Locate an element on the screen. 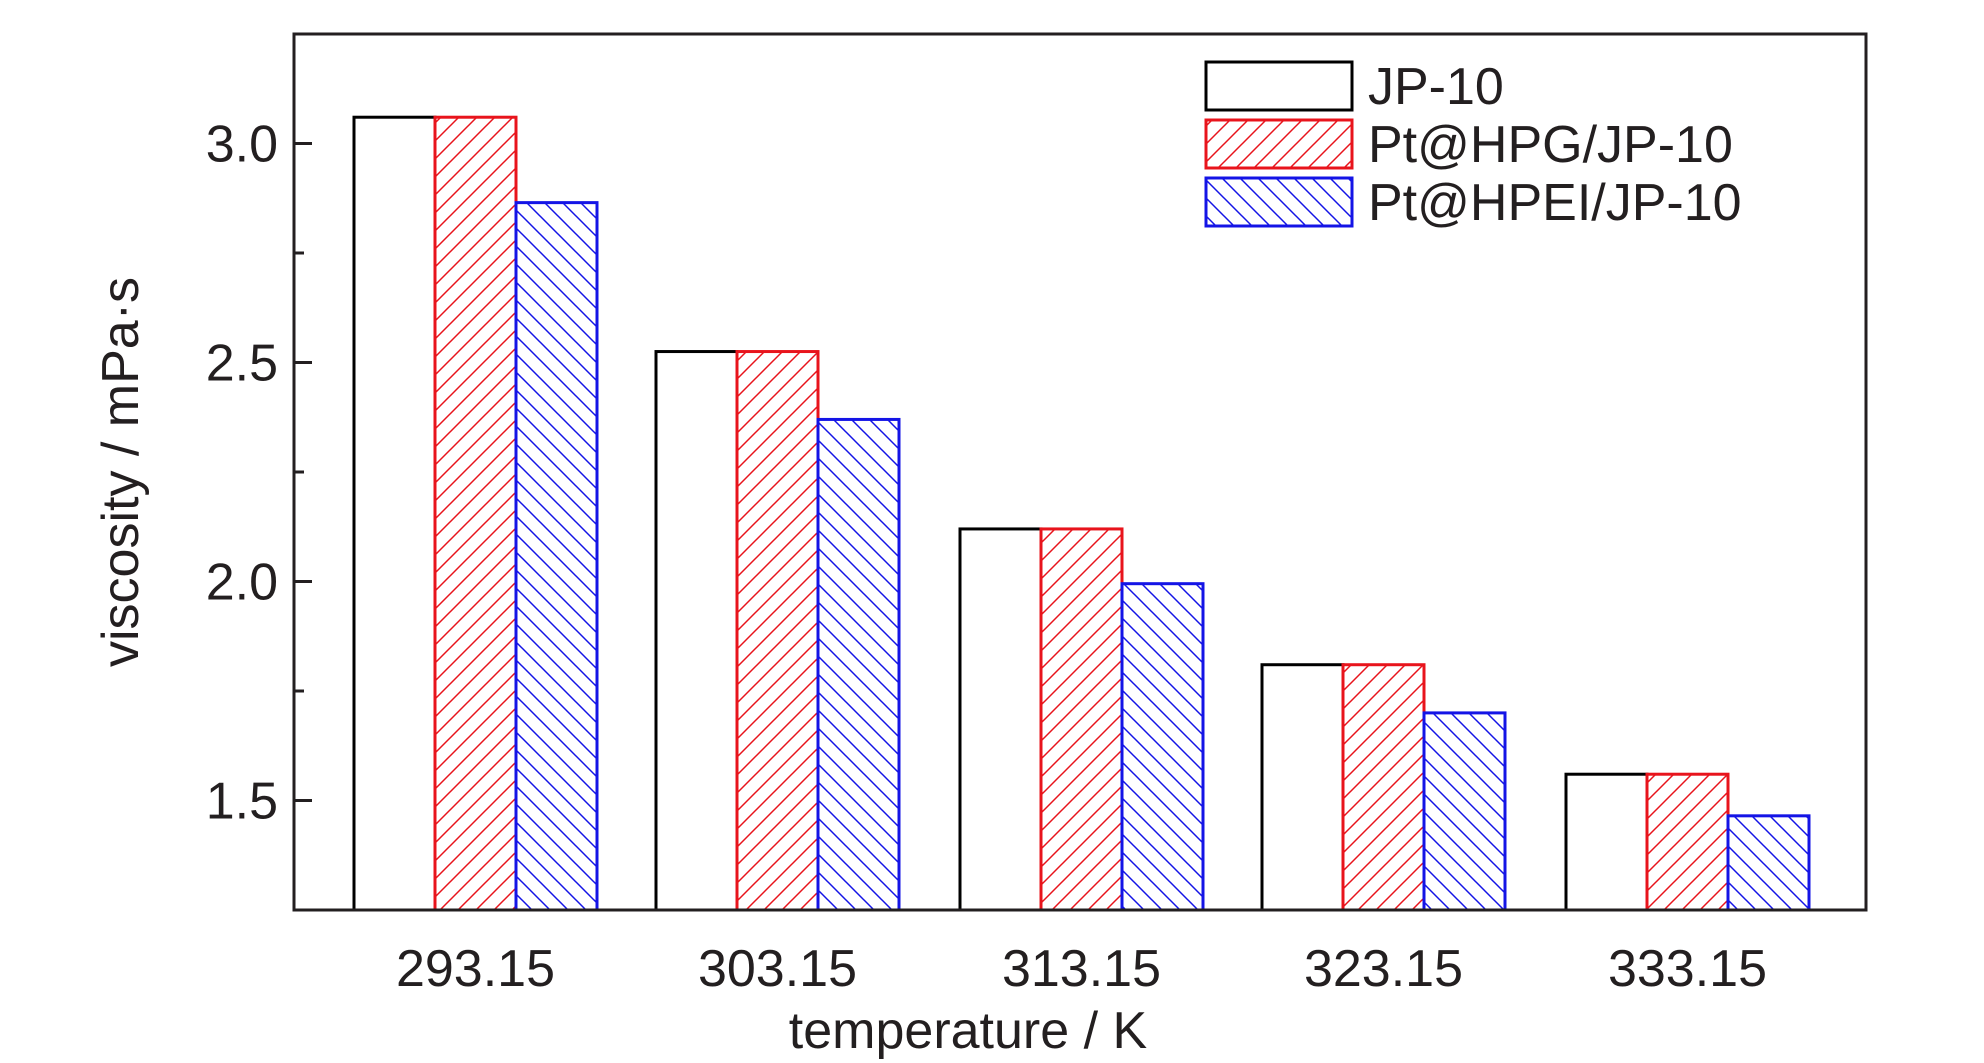 This screenshot has width=1984, height=1063. x-tick-label: 313.15 is located at coordinates (1081, 969).